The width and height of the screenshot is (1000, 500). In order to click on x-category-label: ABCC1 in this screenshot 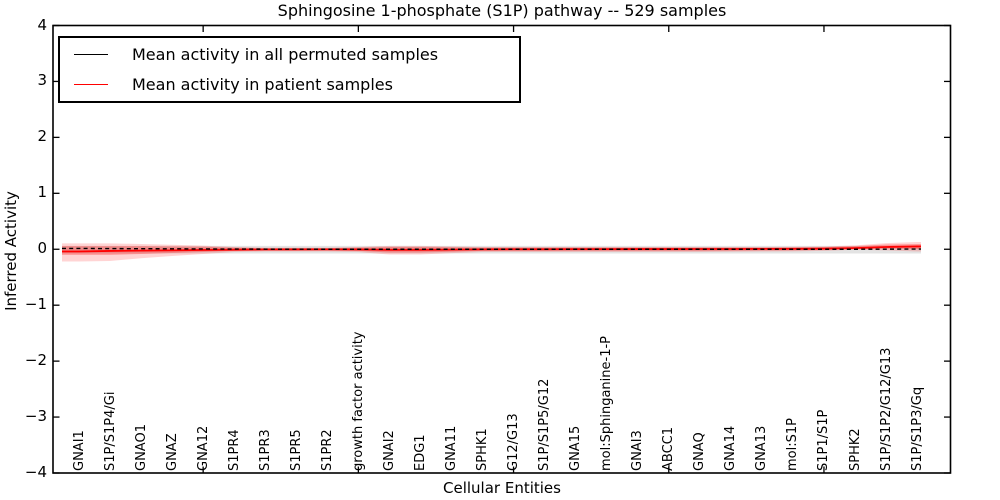, I will do `click(669, 448)`.